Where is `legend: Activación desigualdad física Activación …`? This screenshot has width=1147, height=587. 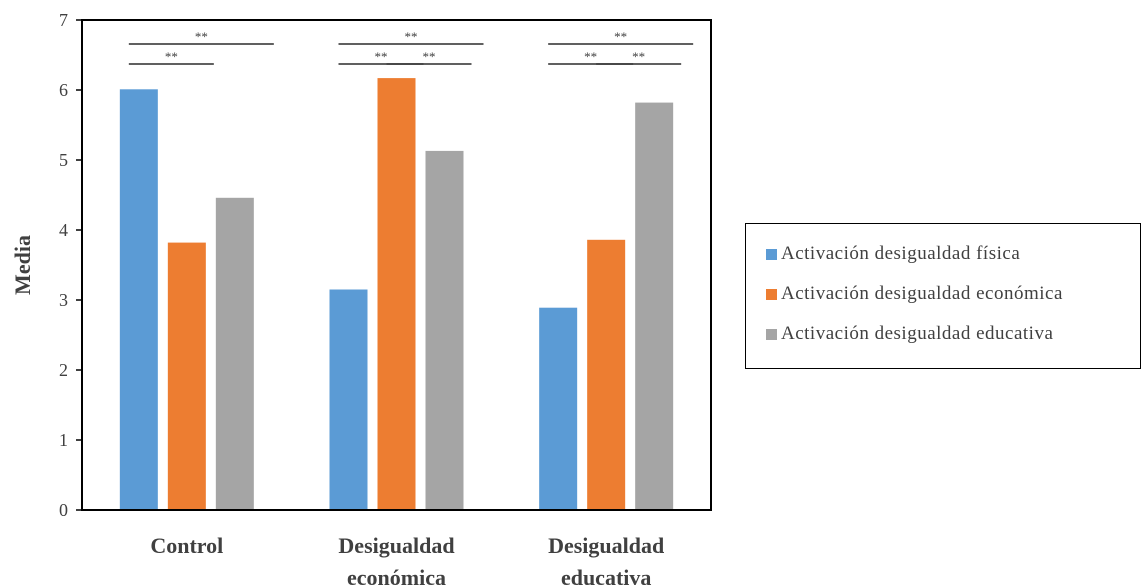 legend: Activación desigualdad física Activación … is located at coordinates (943, 296).